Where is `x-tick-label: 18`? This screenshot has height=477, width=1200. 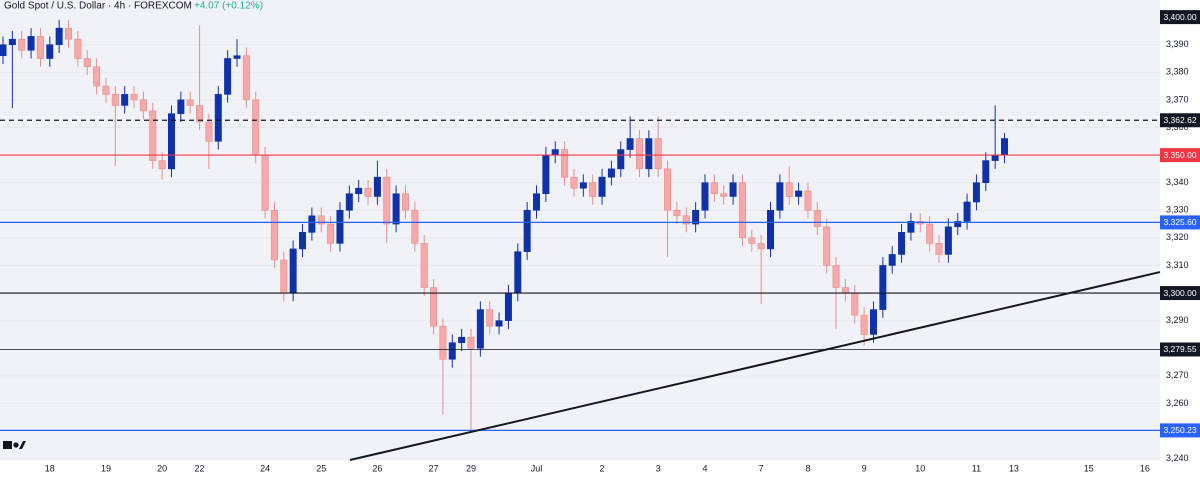
x-tick-label: 18 is located at coordinates (50, 468).